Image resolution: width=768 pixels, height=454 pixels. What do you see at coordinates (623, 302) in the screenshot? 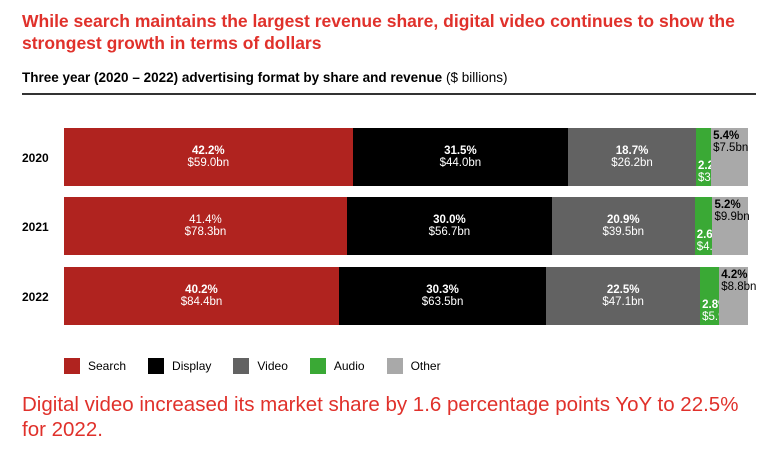
I see `revenue-label: $47.1bn` at bounding box center [623, 302].